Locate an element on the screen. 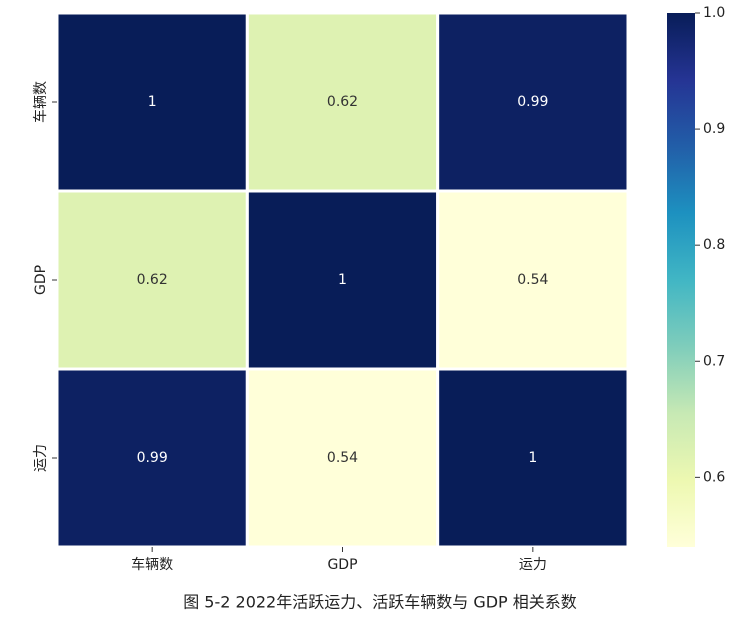 Image resolution: width=752 pixels, height=628 pixels. x-tick-label: 运力 is located at coordinates (533, 565).